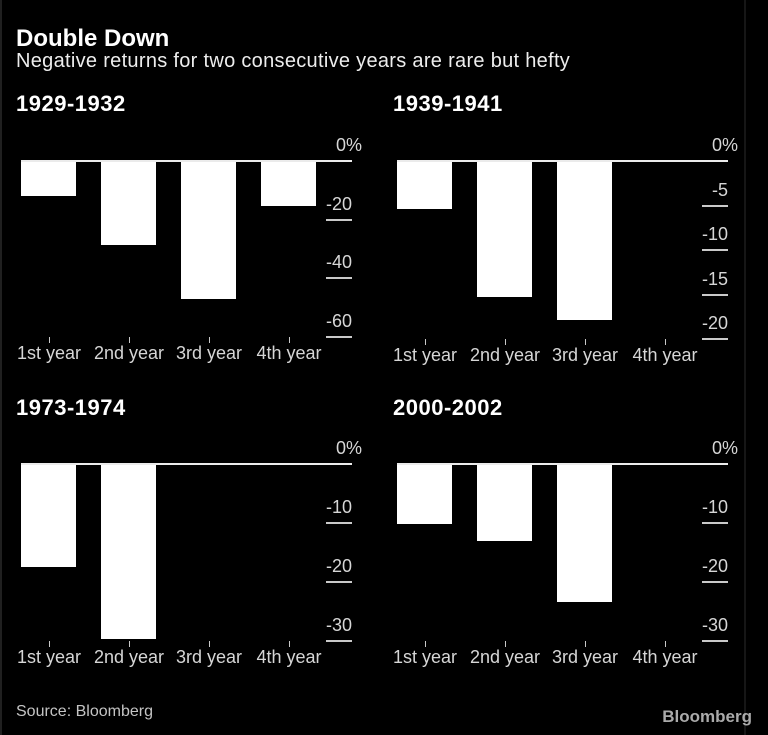 The height and width of the screenshot is (735, 768). Describe the element at coordinates (93, 38) in the screenshot. I see `page-title: Double Down` at that location.